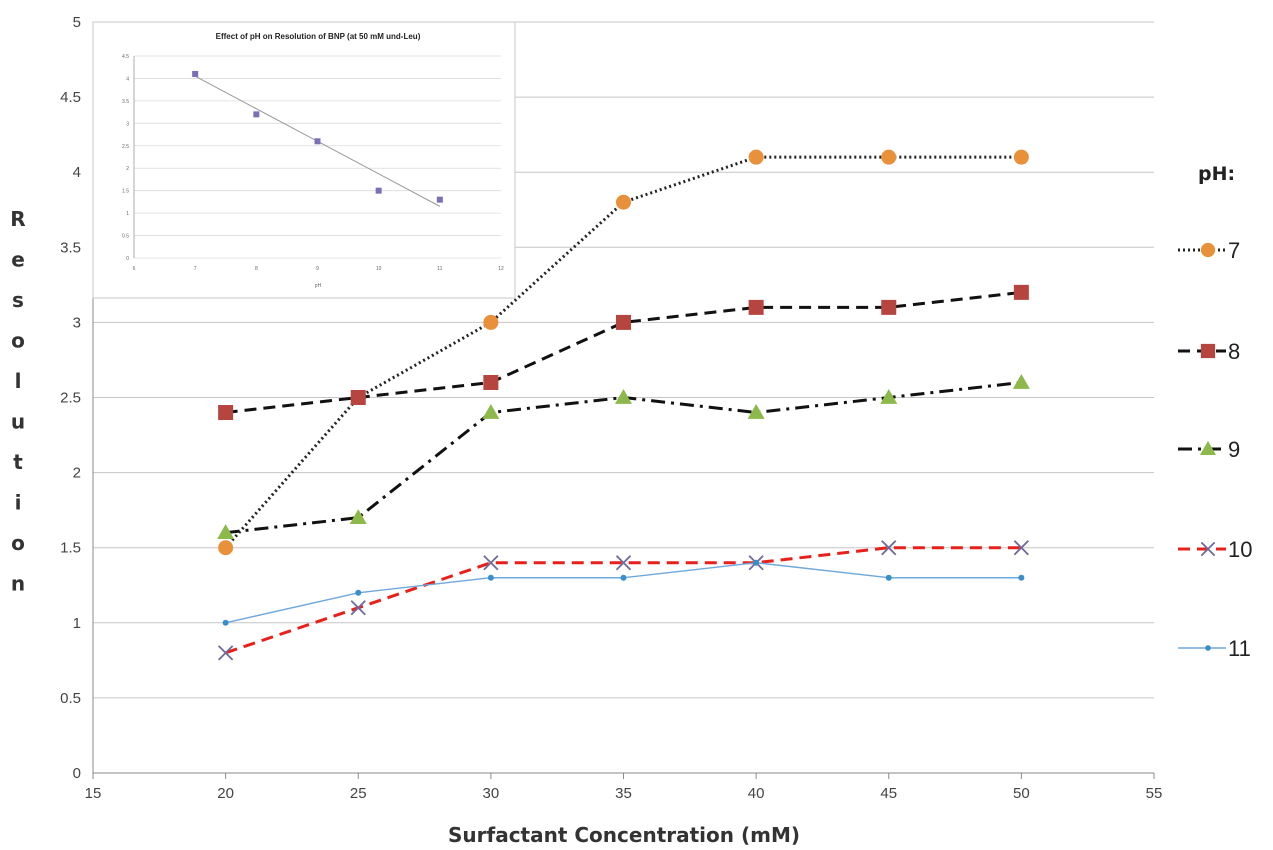 The width and height of the screenshot is (1273, 850). Describe the element at coordinates (195, 269) in the screenshot. I see `inset-x-tick-label: 7` at that location.